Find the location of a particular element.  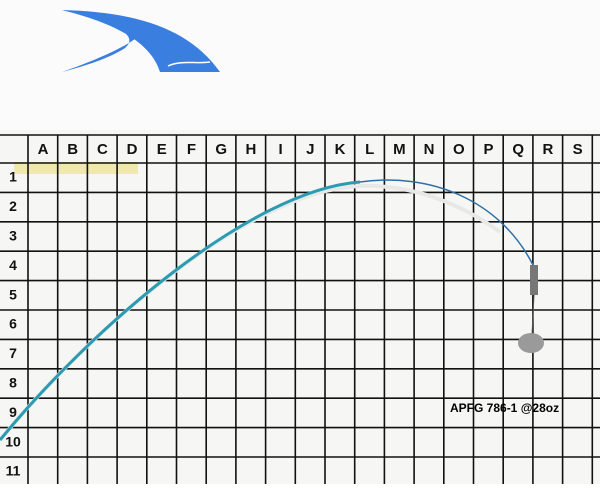

row-label: 7 is located at coordinates (13, 353).